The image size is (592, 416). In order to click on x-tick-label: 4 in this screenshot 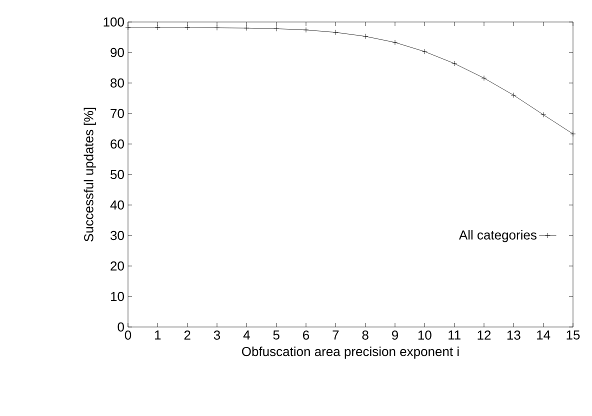, I will do `click(246, 335)`.